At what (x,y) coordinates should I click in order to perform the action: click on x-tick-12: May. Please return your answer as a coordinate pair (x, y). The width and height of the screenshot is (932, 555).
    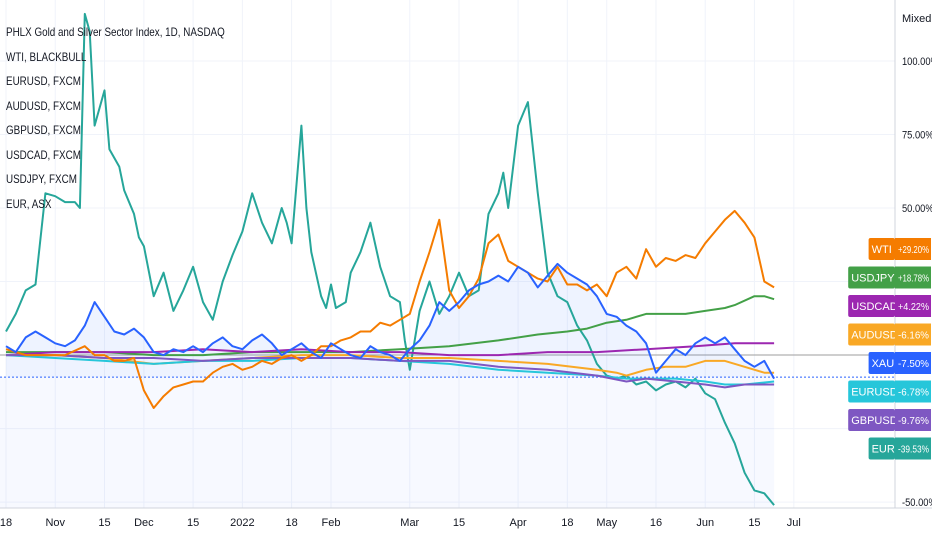
    Looking at the image, I should click on (606, 523).